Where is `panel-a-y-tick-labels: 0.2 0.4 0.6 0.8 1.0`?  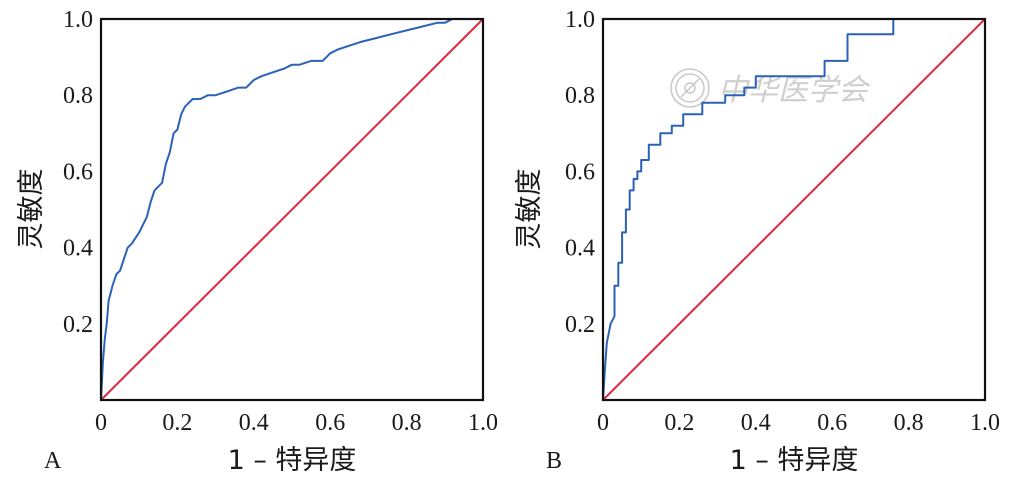
panel-a-y-tick-labels: 0.2 0.4 0.6 0.8 1.0 is located at coordinates (78, 172).